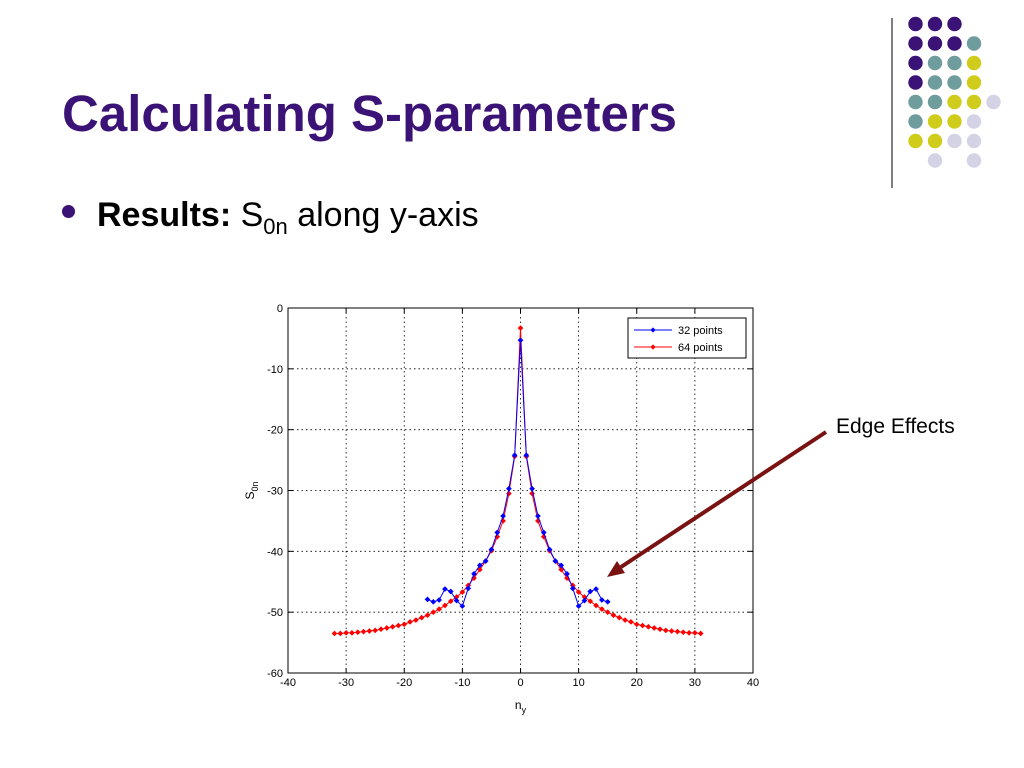 The image size is (1024, 768). What do you see at coordinates (275, 674) in the screenshot?
I see `y-tick-label: -60` at bounding box center [275, 674].